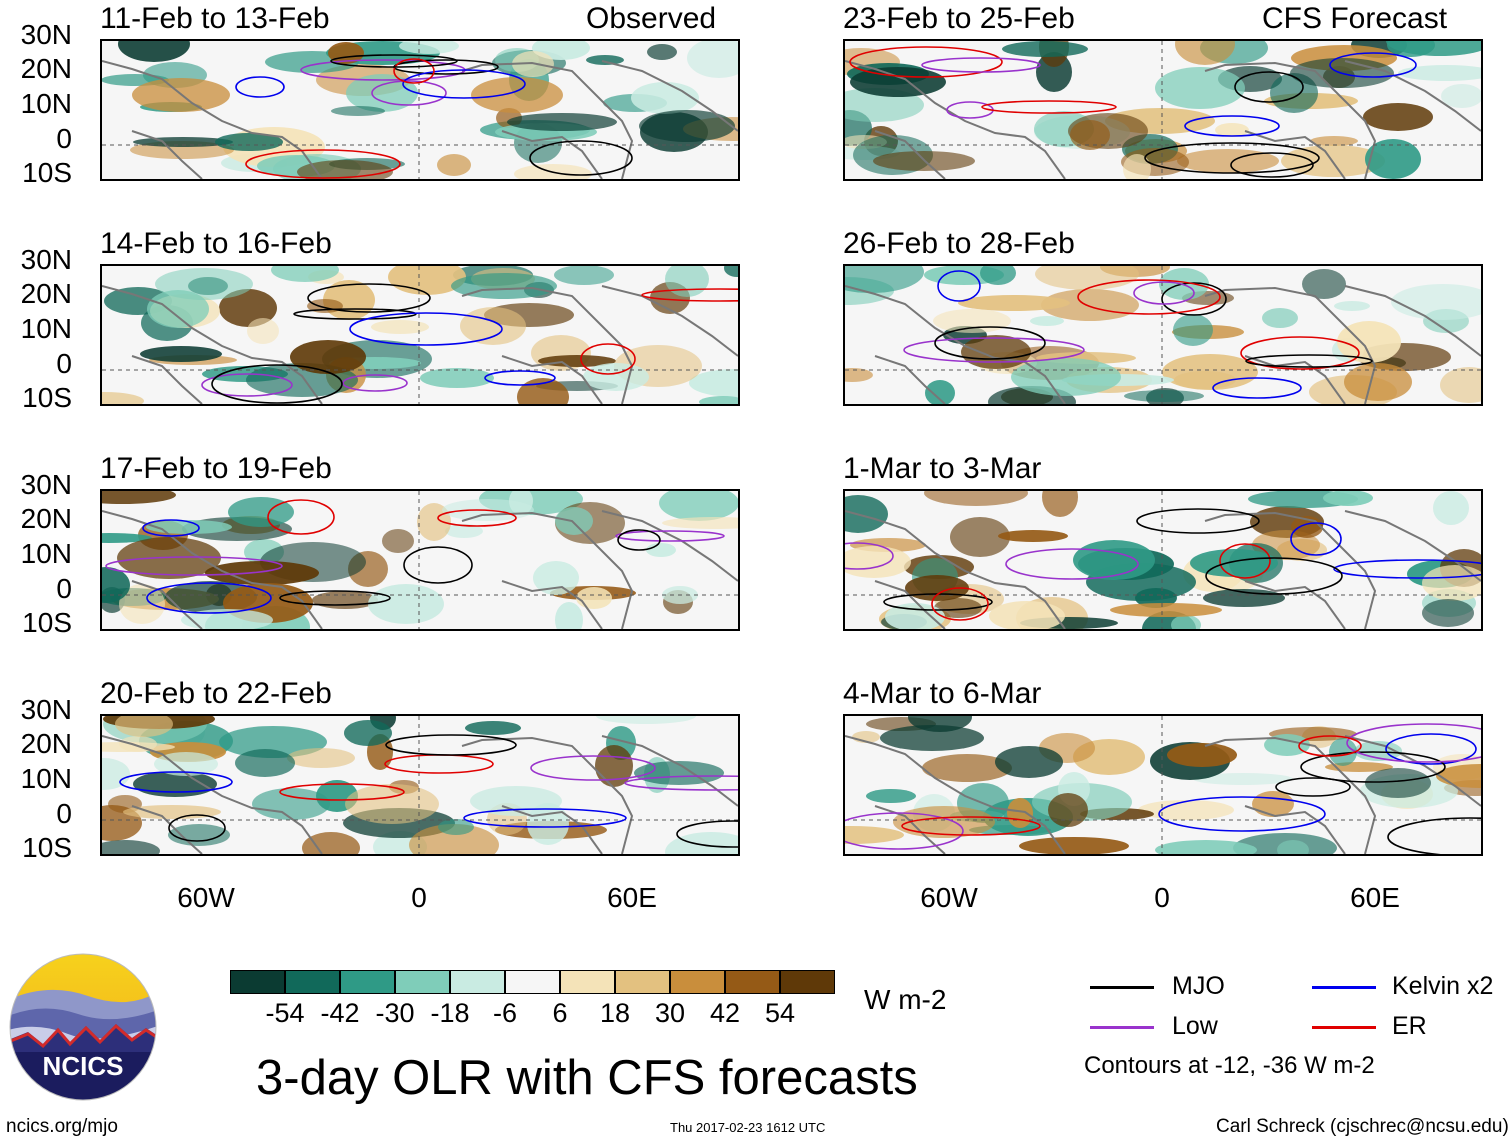 The width and height of the screenshot is (1510, 1142). I want to click on colorbar-tick-label: 30, so click(670, 1013).